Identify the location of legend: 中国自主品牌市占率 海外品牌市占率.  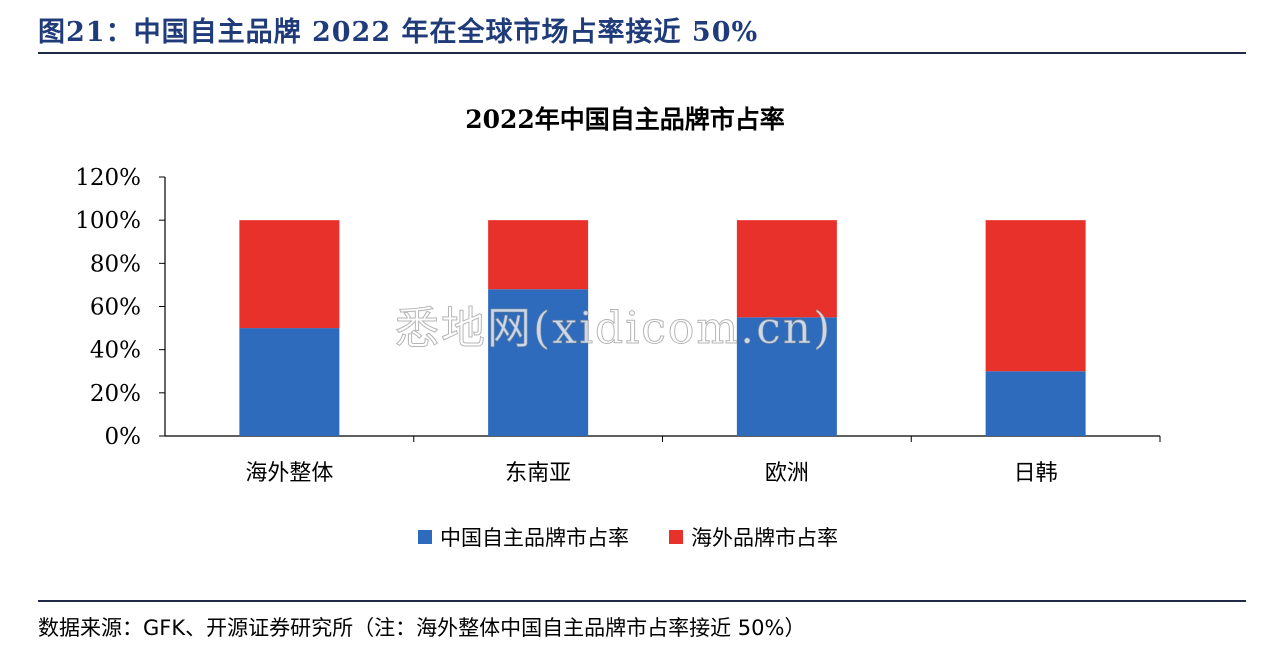
(628, 537).